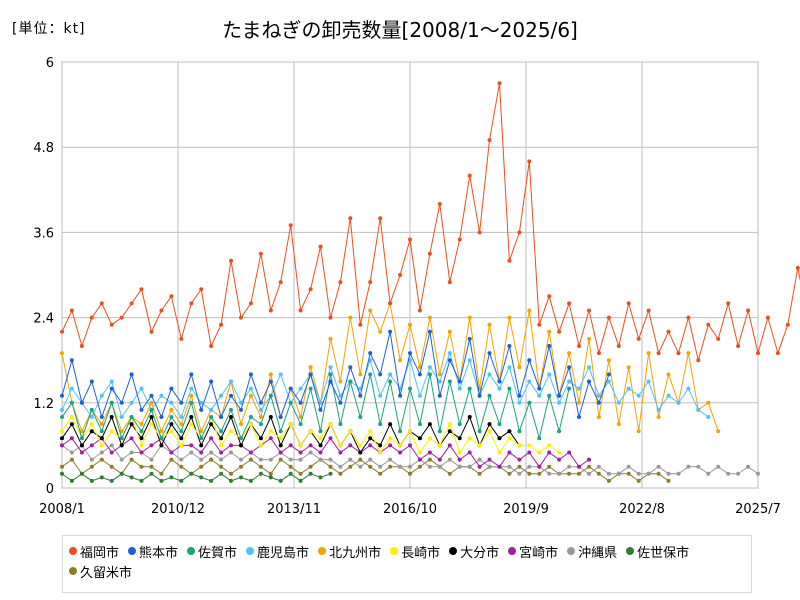 This screenshot has height=600, width=800. What do you see at coordinates (512, 551) in the screenshot?
I see `legend-marker-icon` at bounding box center [512, 551].